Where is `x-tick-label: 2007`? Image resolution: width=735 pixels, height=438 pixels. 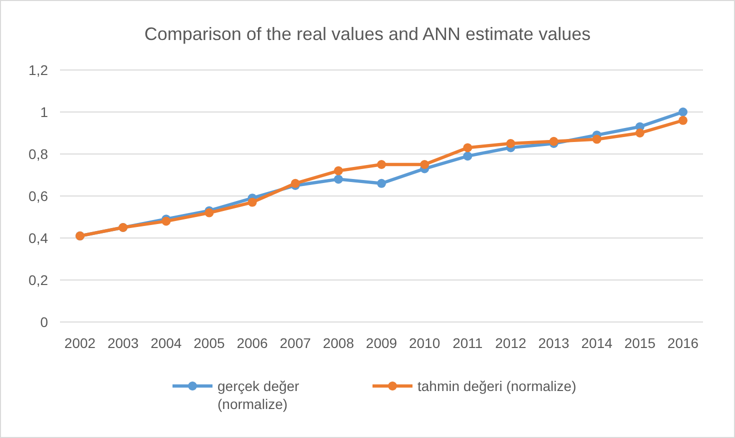 x-tick-label: 2007 is located at coordinates (296, 343).